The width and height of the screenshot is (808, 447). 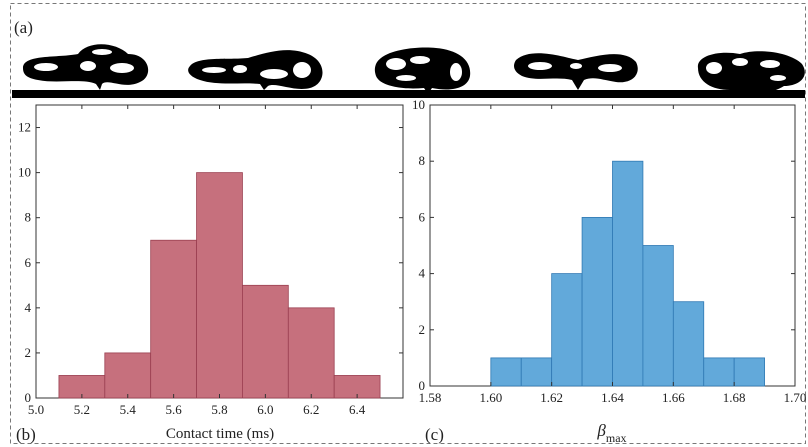 What do you see at coordinates (128, 409) in the screenshot?
I see `x-tick-label-b: 5.4` at bounding box center [128, 409].